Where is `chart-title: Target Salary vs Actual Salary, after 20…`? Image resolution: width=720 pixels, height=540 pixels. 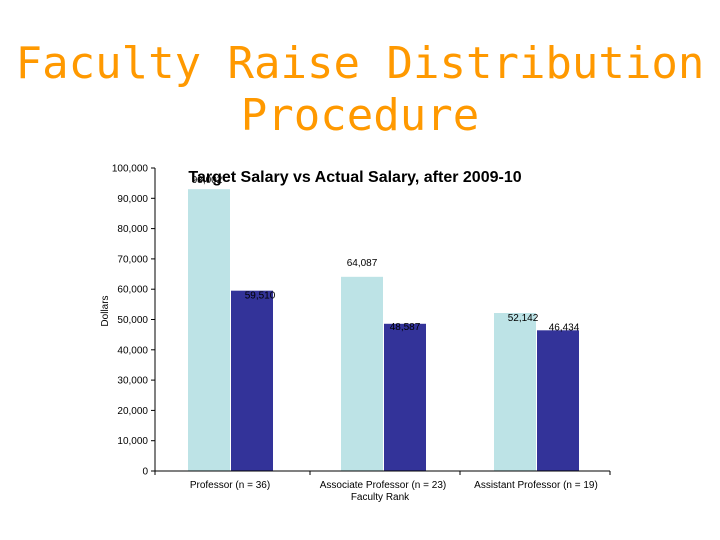 chart-title: Target Salary vs Actual Salary, after 20… is located at coordinates (354, 177).